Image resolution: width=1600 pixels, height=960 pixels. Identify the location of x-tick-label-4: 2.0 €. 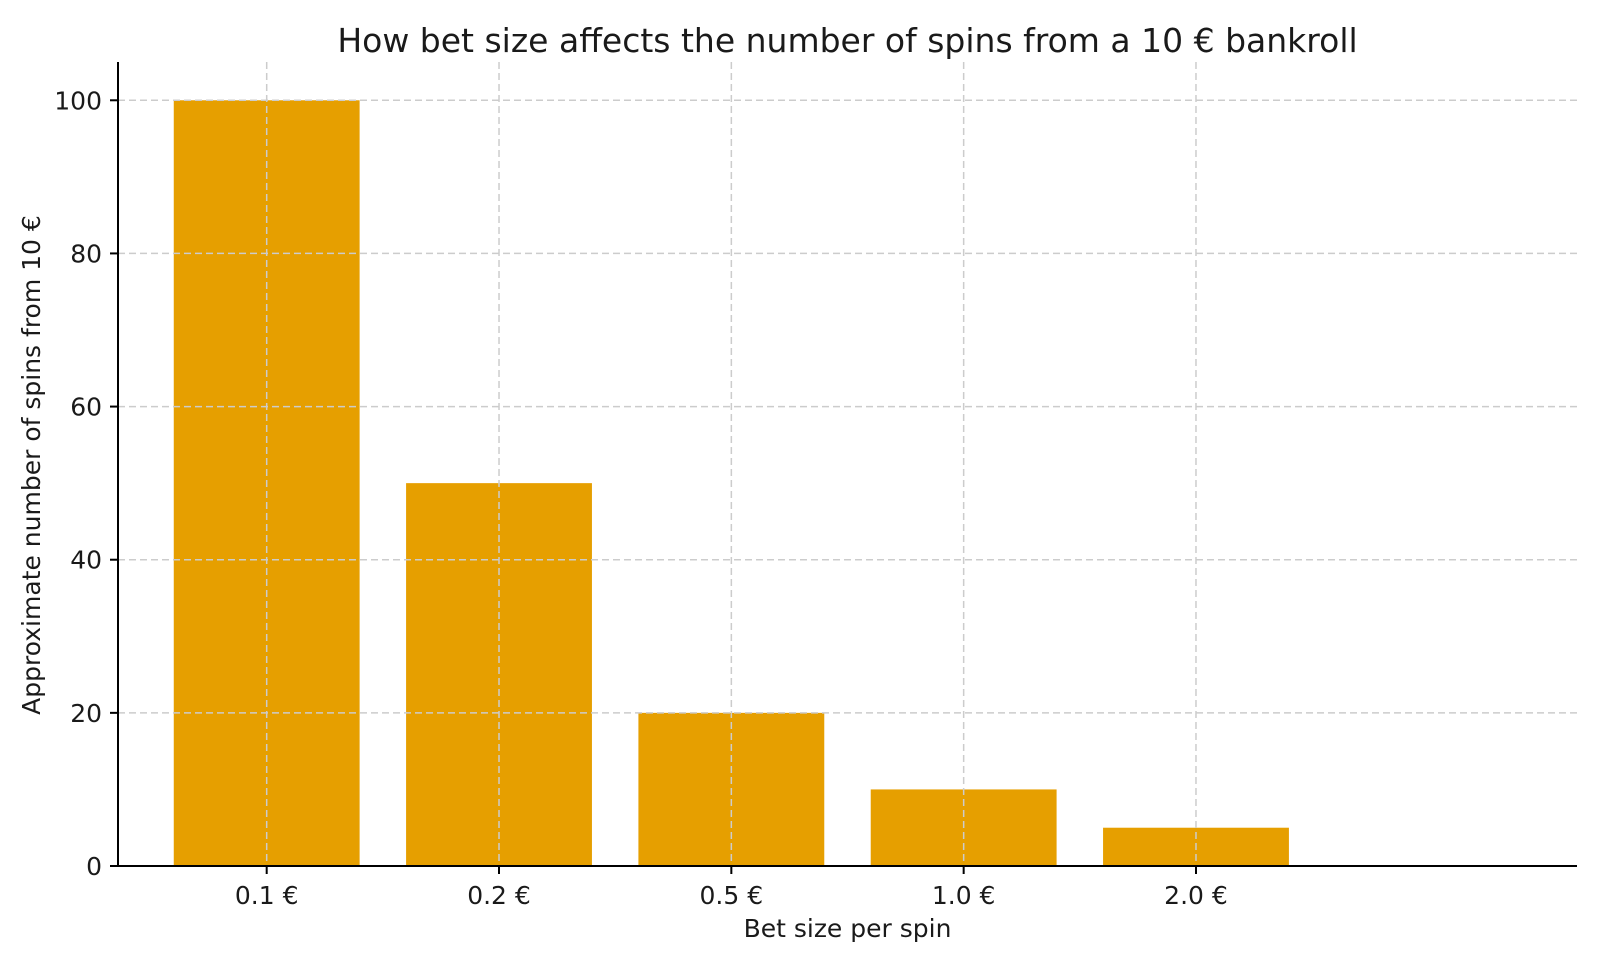
(1196, 895).